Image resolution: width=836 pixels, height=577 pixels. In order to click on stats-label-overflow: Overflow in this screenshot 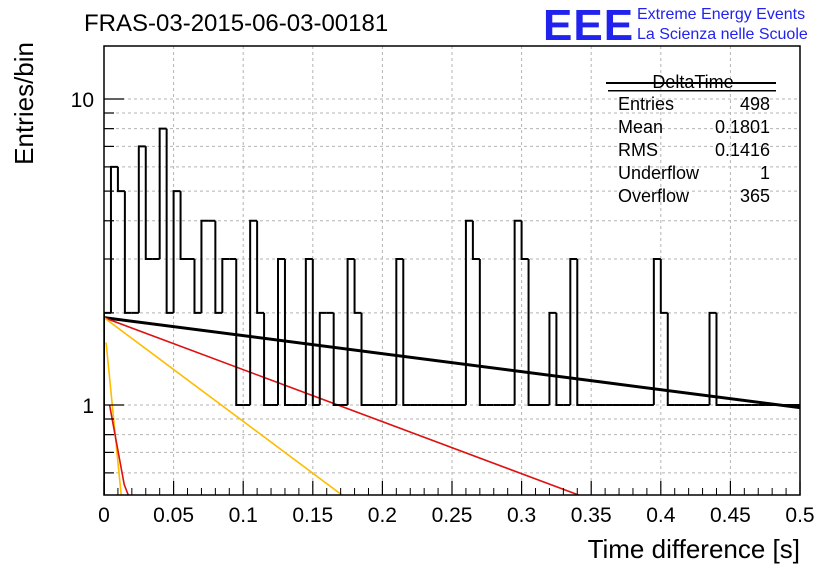, I will do `click(654, 196)`.